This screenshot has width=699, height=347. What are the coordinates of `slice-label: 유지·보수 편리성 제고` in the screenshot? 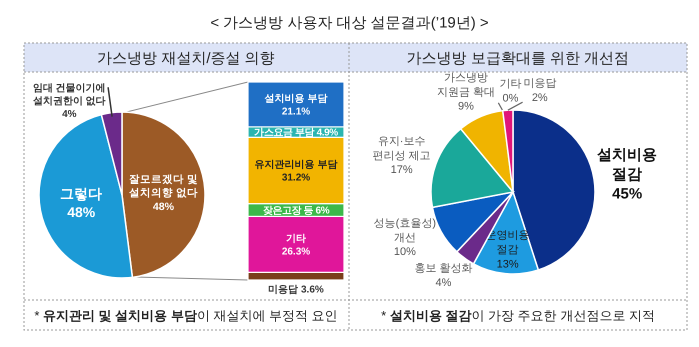 It's located at (401, 148).